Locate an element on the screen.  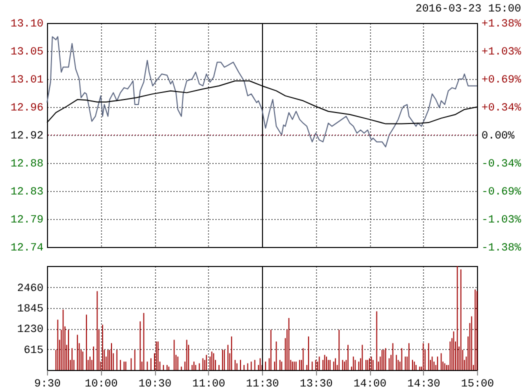
x-tick-label: 15:00 is located at coordinates (477, 384).